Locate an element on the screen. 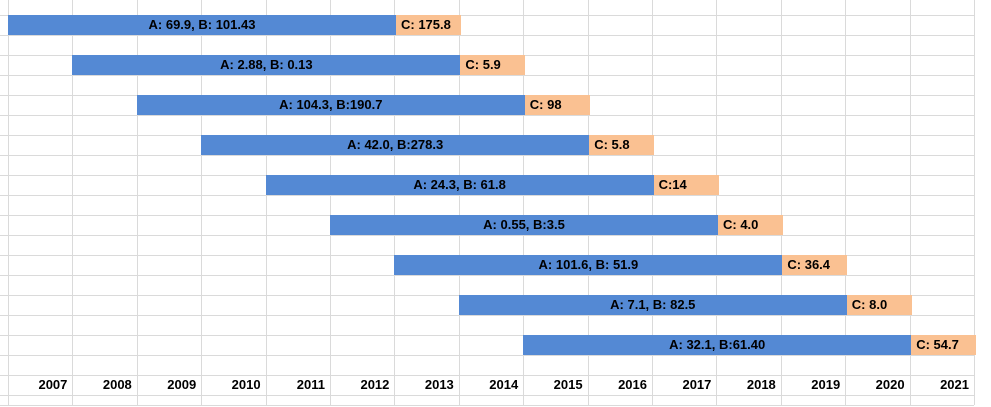  bar-segment-orange: C: 5.9 is located at coordinates (493, 65).